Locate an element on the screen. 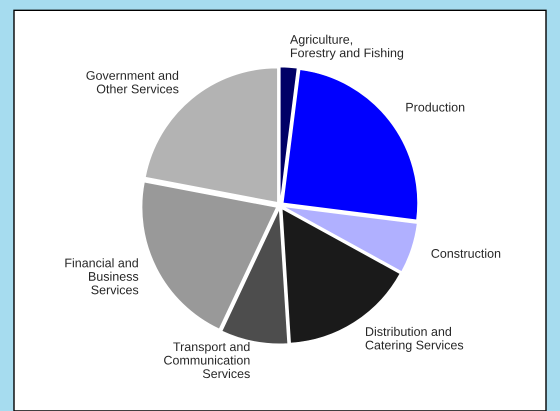 The height and width of the screenshot is (411, 560). slice-label: Agriculture, Forestry and Fishing is located at coordinates (347, 47).